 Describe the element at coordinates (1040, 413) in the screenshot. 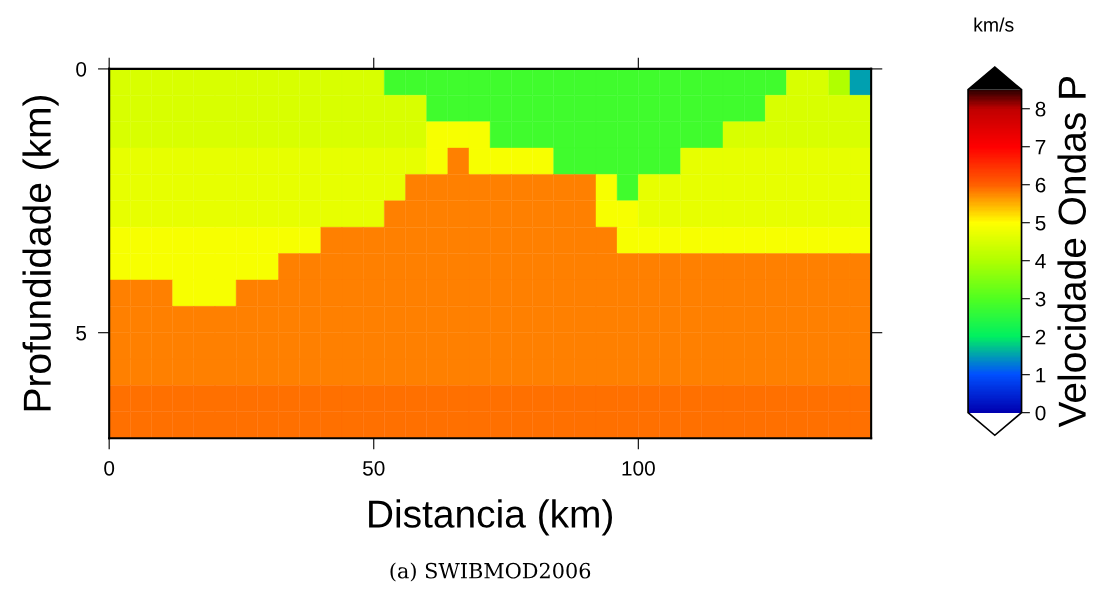

I see `color-bar-label: 0` at that location.